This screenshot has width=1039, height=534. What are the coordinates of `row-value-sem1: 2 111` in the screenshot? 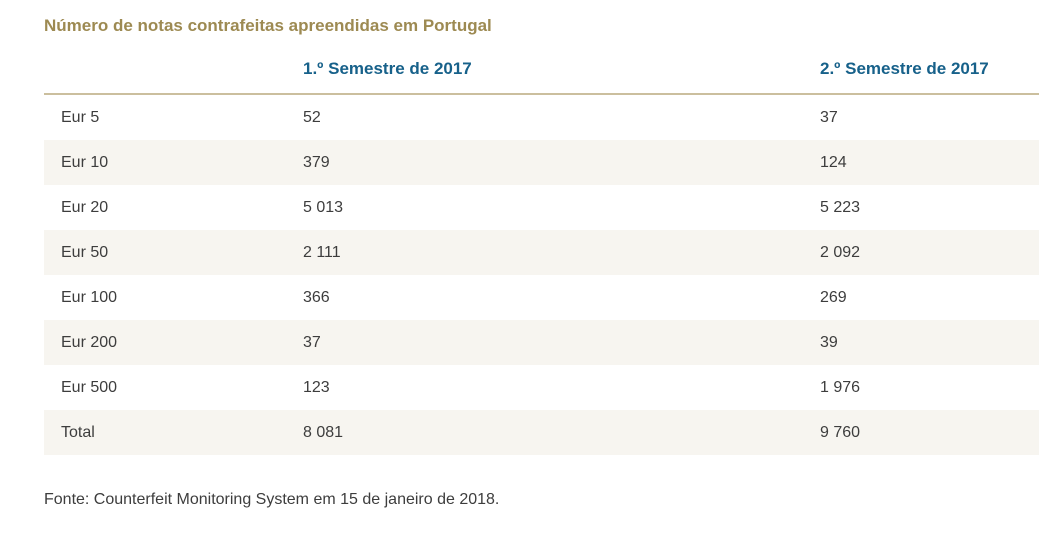 It's located at (322, 252).